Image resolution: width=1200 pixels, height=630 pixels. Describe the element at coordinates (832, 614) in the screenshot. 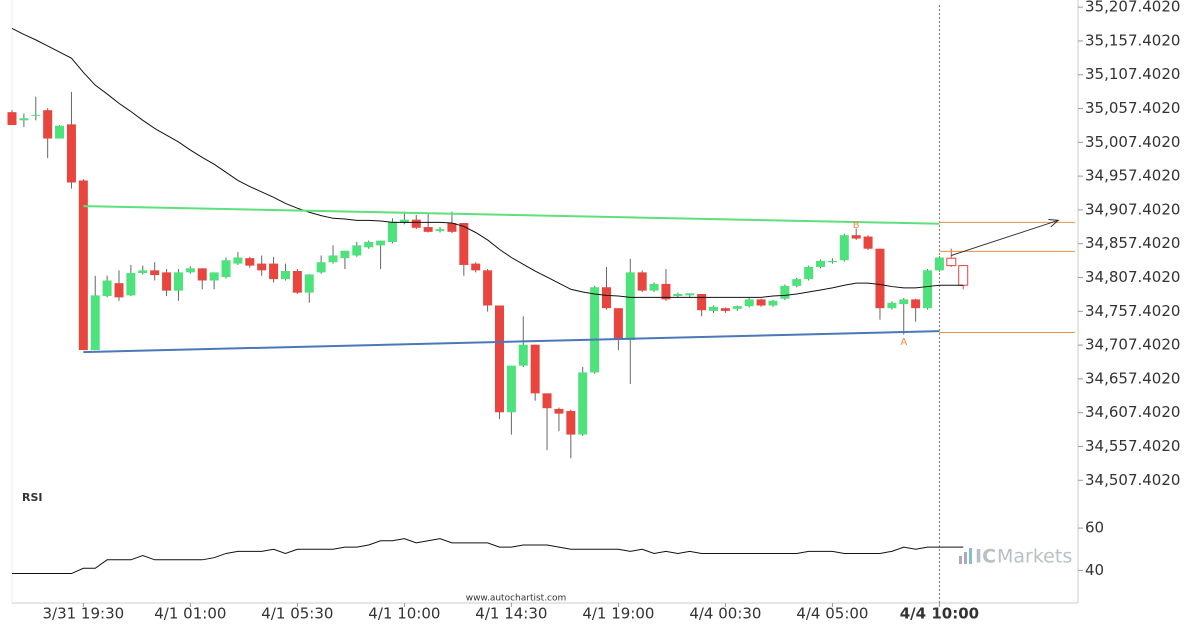

I see `x-tick-label: 4/4 05:00` at that location.